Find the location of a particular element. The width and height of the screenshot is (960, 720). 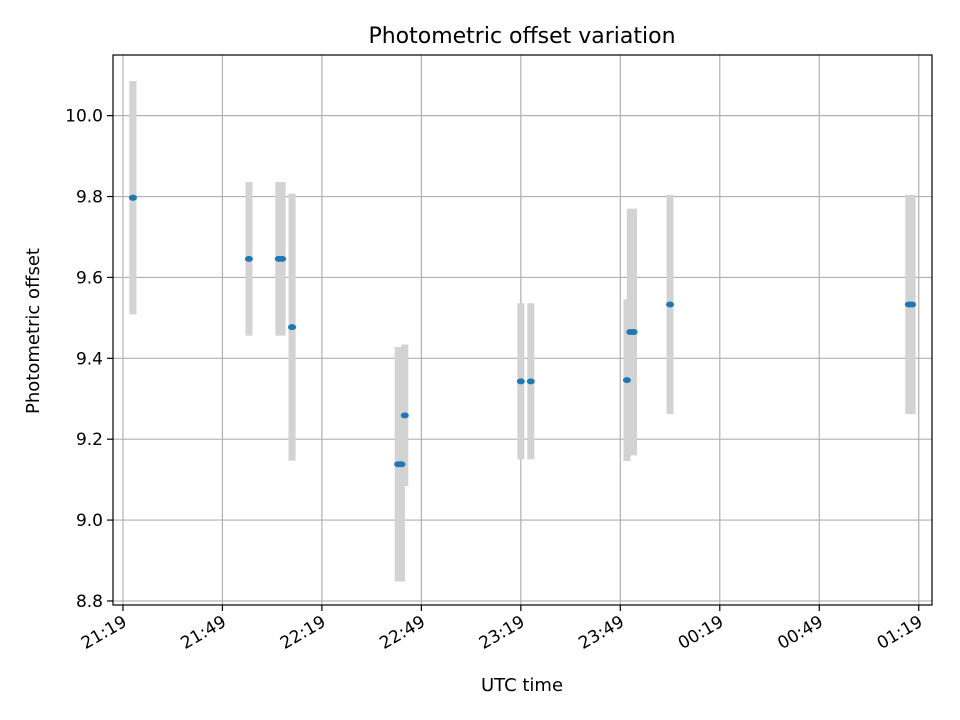

y-tick-label: 9.2 is located at coordinates (89, 440).